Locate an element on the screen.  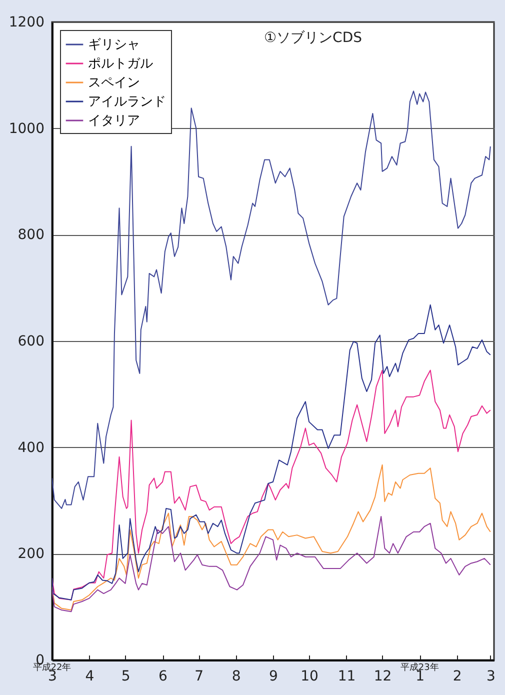
y-tick-label: 800 is located at coordinates (31, 235).